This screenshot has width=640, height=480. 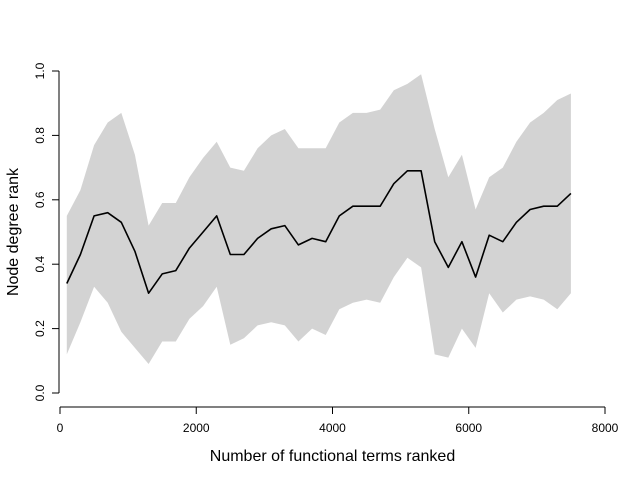 I want to click on x-tick-label: 8000, so click(x=605, y=428).